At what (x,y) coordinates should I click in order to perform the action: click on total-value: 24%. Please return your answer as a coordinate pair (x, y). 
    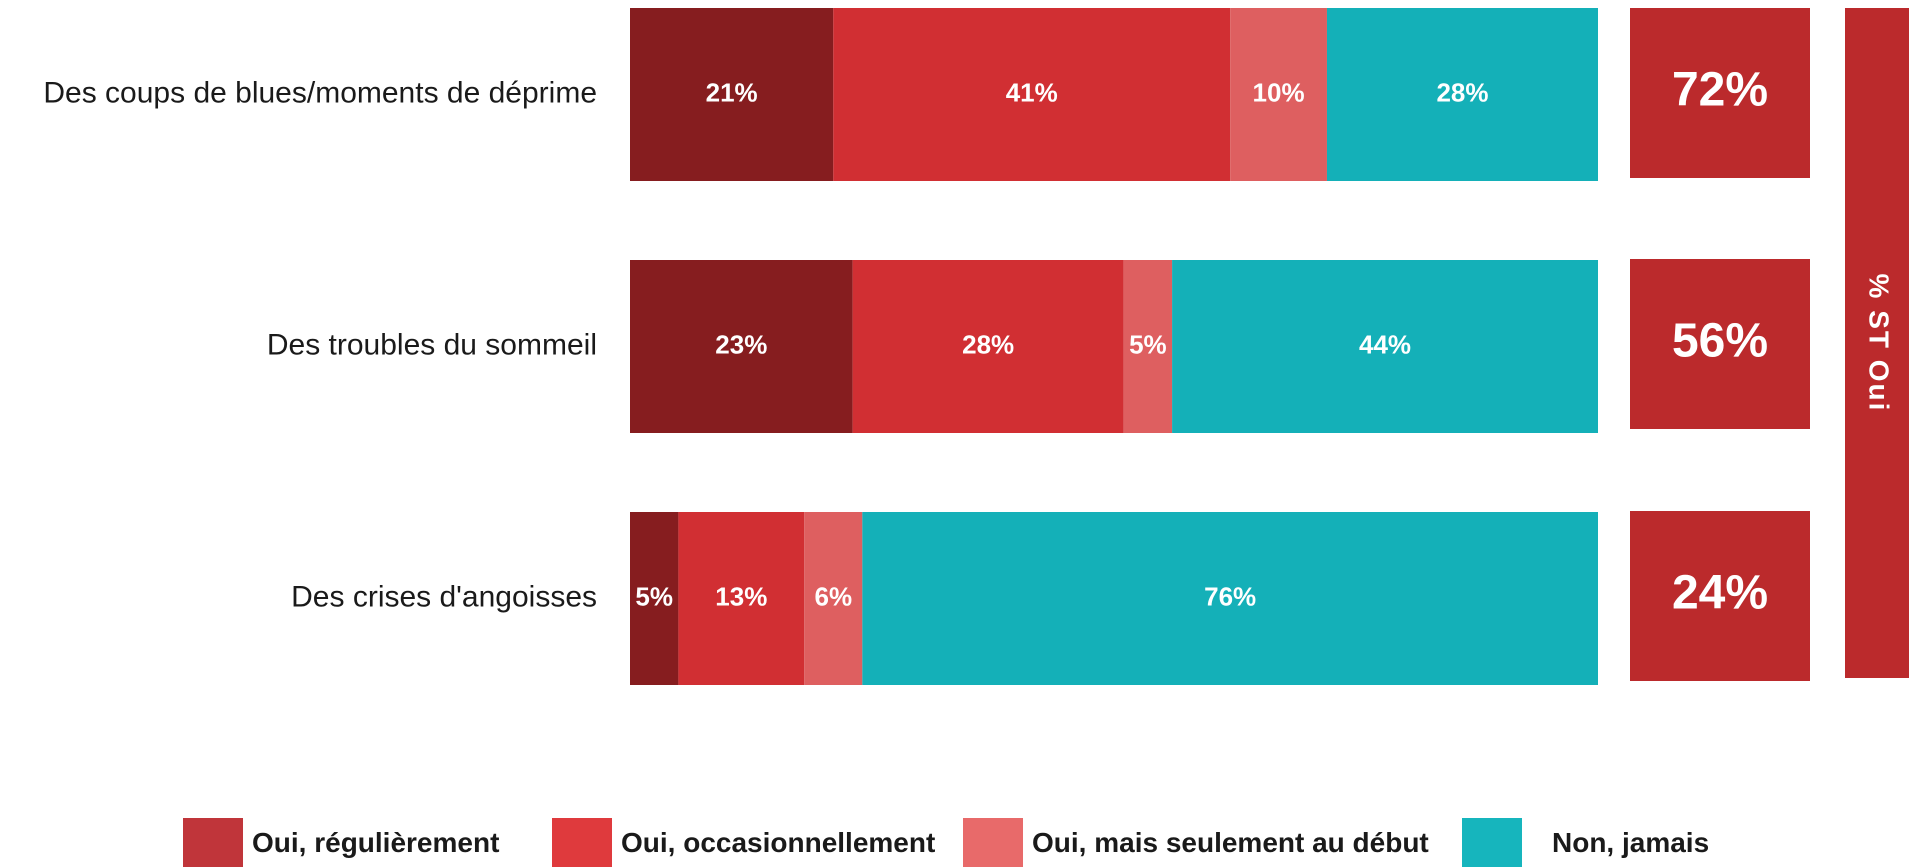
    Looking at the image, I should click on (1720, 593).